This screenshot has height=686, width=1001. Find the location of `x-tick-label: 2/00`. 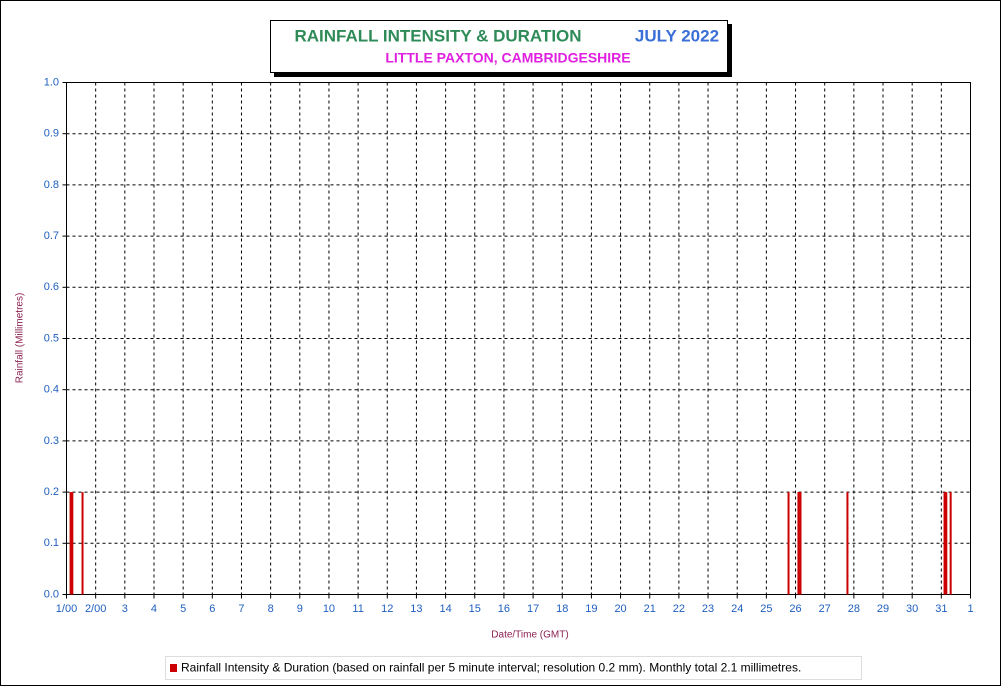

x-tick-label: 2/00 is located at coordinates (95, 609).